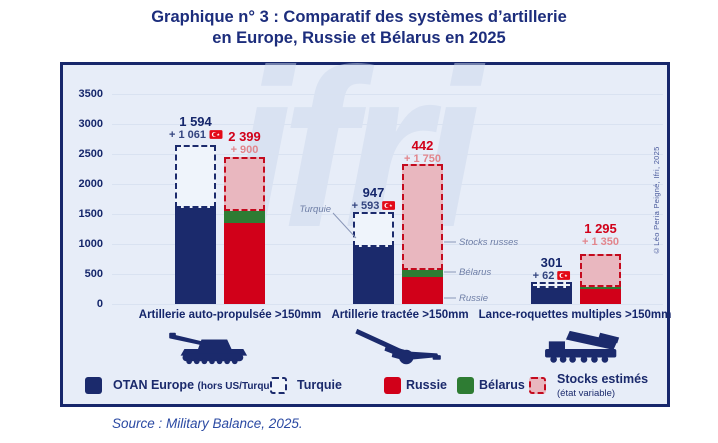 This screenshot has height=443, width=718. Describe the element at coordinates (551, 294) in the screenshot. I see `bar-otan-solid-g3` at that location.